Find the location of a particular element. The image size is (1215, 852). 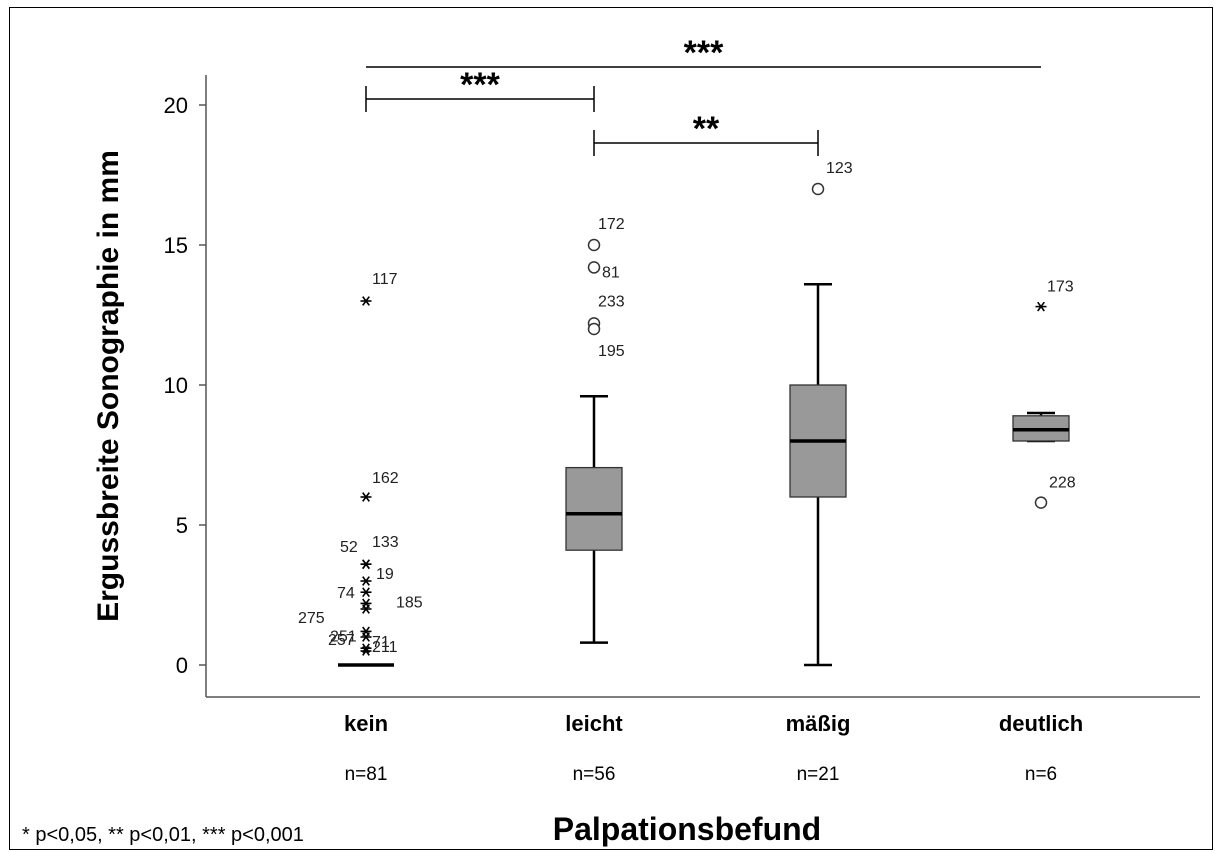

x-tick-label-group-2: leicht is located at coordinates (594, 723).